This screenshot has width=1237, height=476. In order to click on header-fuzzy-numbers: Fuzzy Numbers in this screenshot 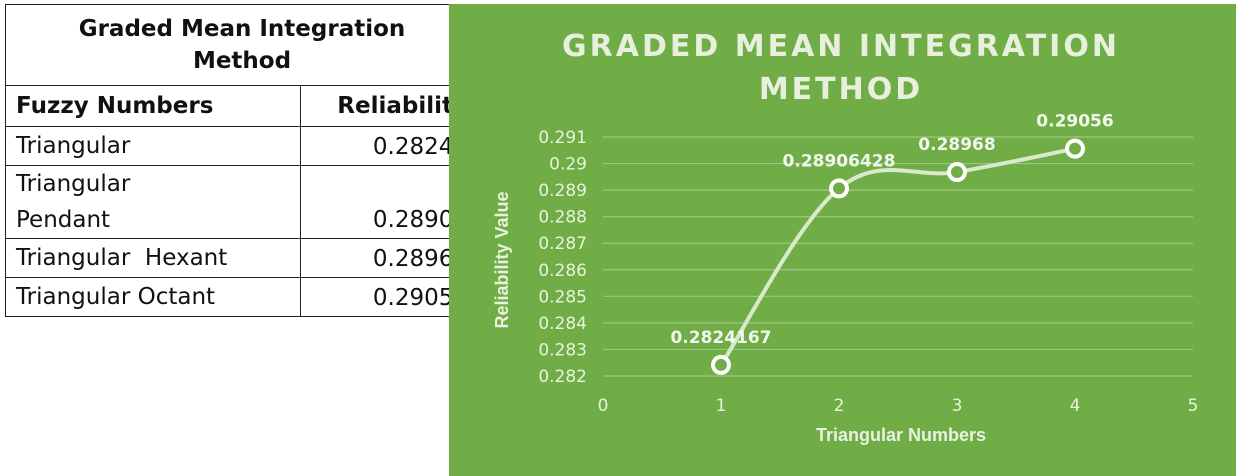, I will do `click(153, 106)`.